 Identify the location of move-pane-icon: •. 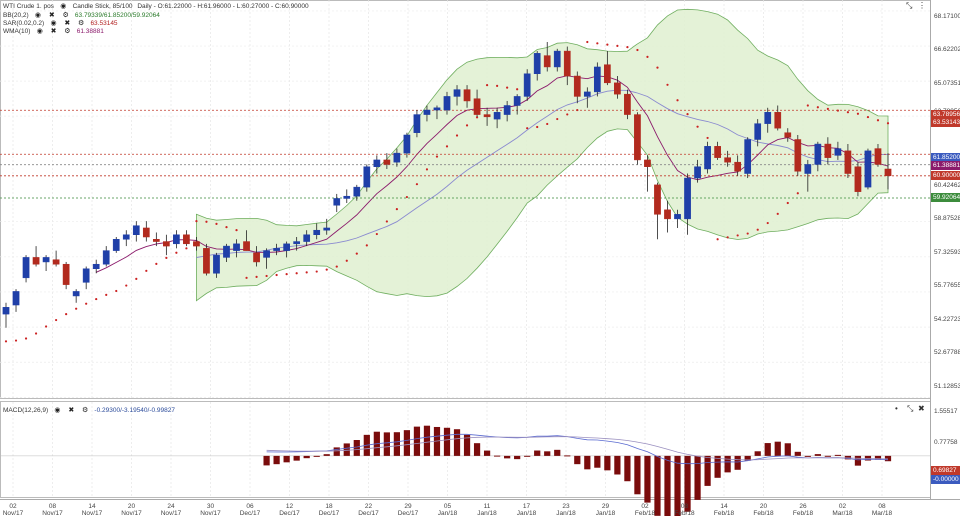
(896, 408).